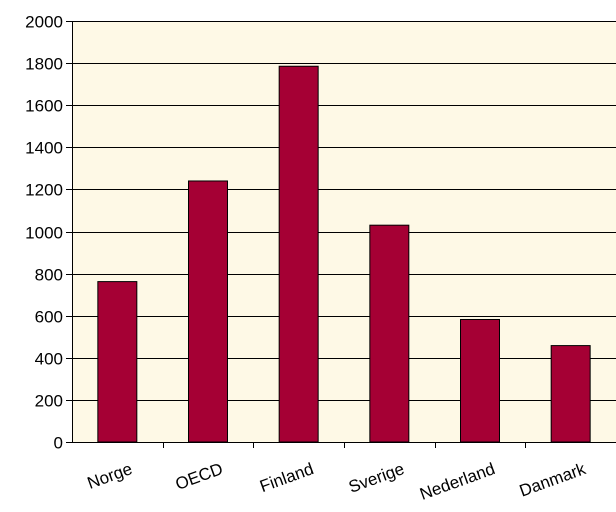  I want to click on y-tick-label: 800, so click(49, 275).